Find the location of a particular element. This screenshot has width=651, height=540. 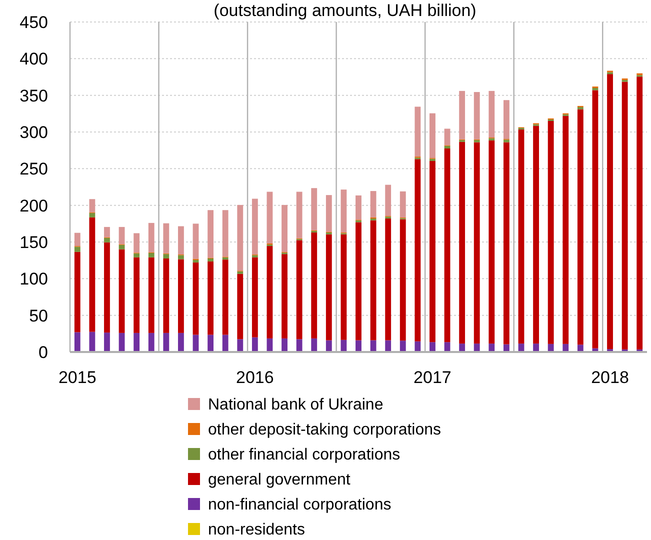

legend-label: non-financial corporations is located at coordinates (300, 505).